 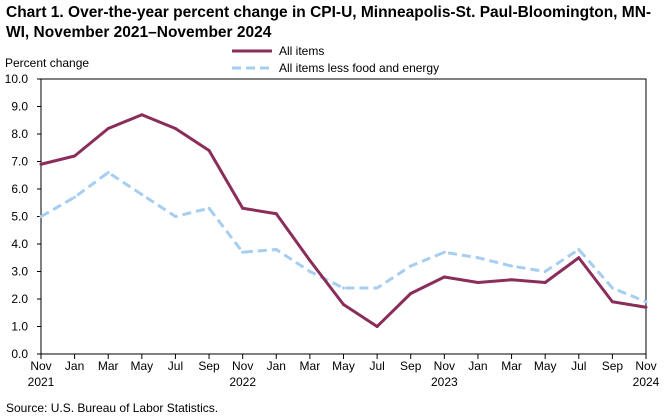 What do you see at coordinates (301, 51) in the screenshot?
I see `legend-label: All items` at bounding box center [301, 51].